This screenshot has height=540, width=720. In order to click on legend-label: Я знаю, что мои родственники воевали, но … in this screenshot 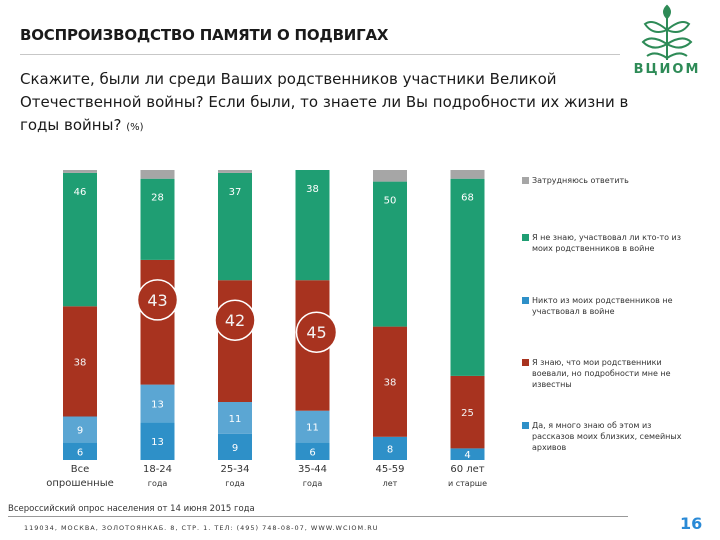, I will do `click(601, 373)`.